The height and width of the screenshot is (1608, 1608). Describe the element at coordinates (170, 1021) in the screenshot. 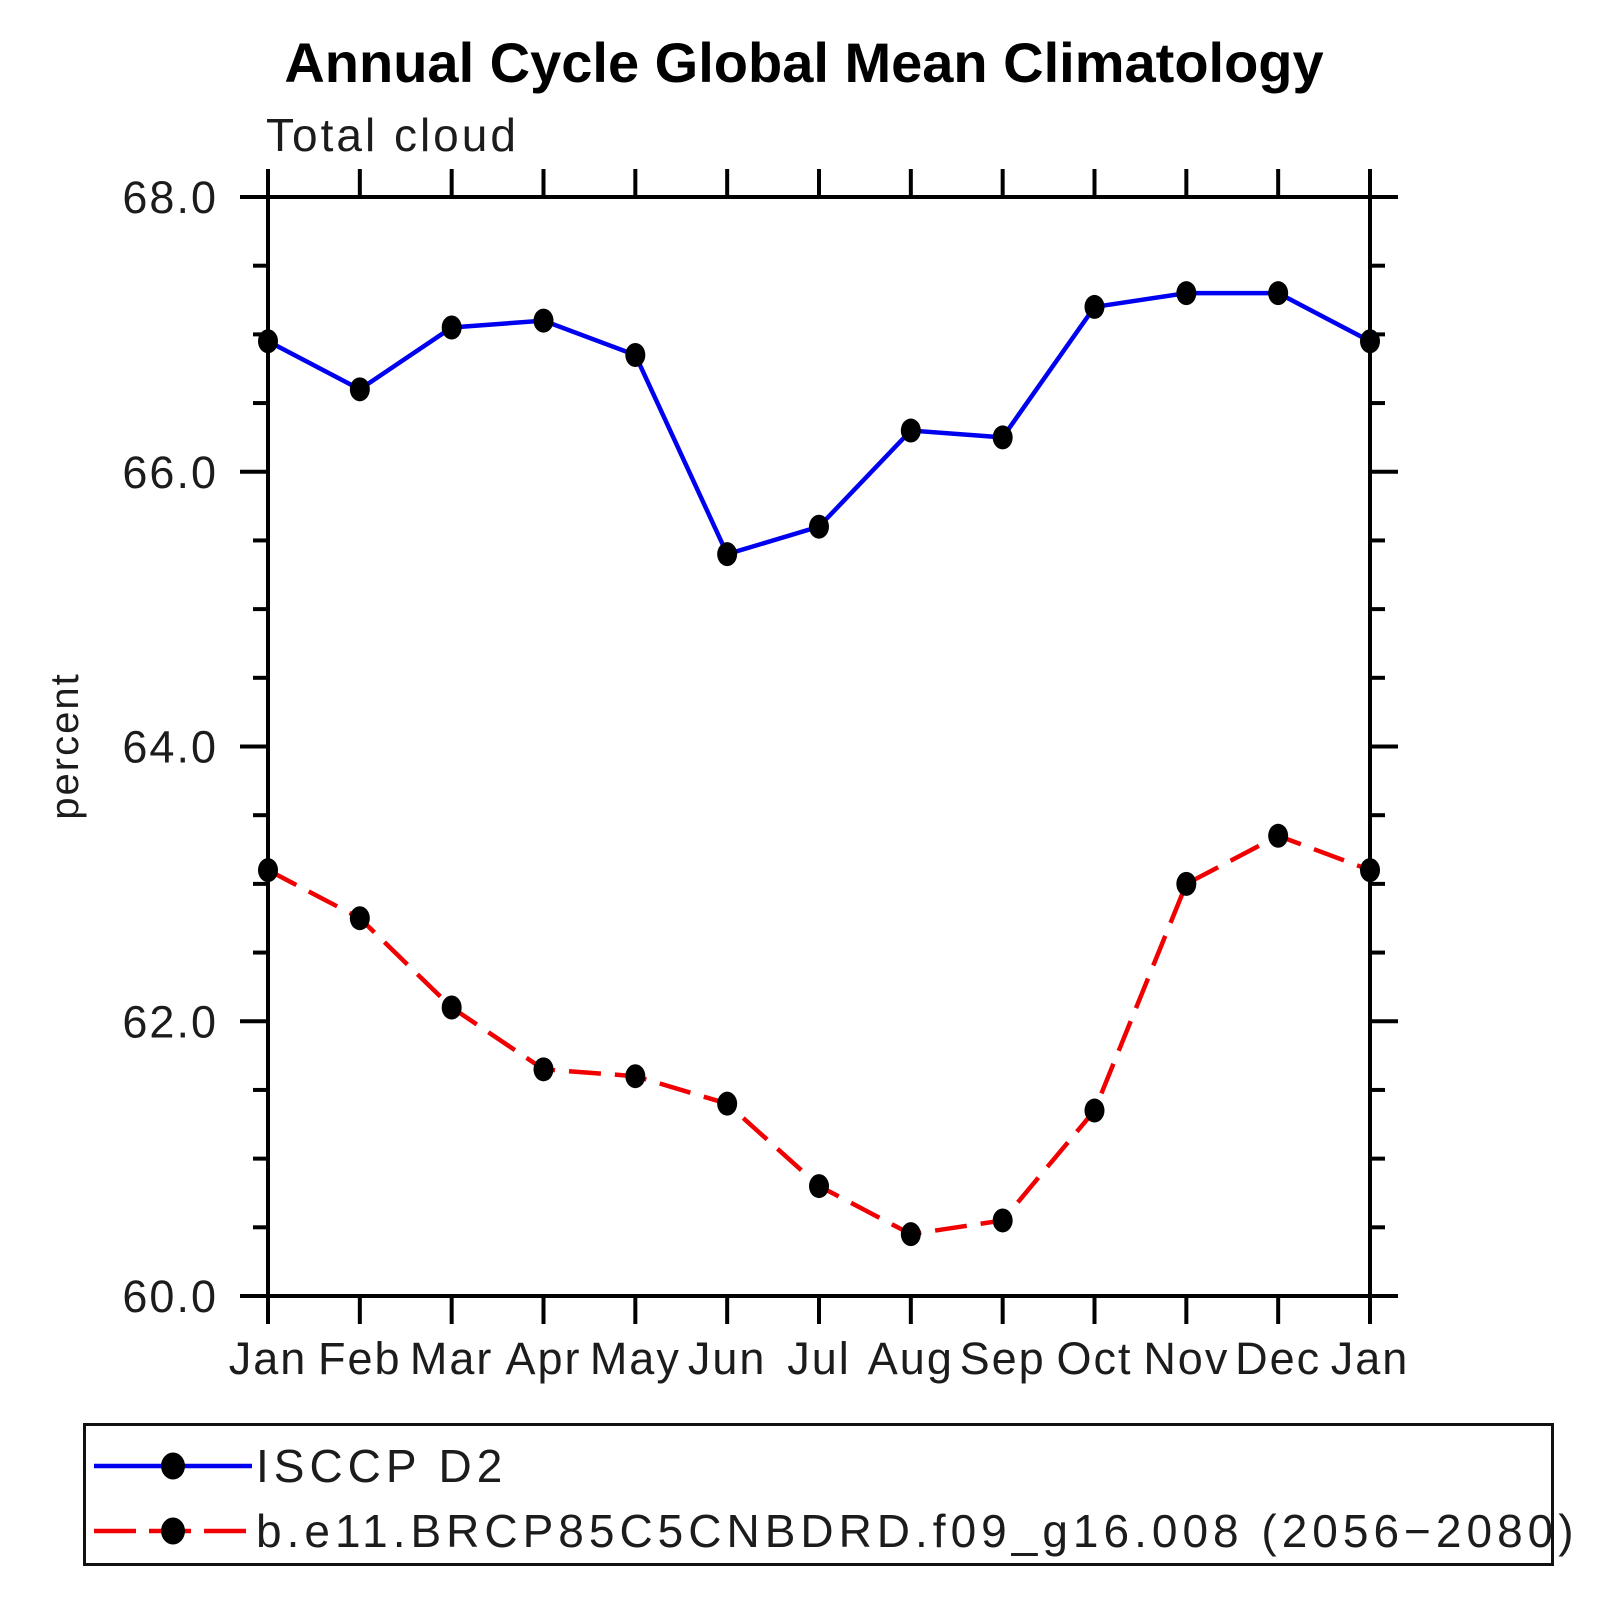

I see `y-tick-label-62.0: 62.0` at that location.